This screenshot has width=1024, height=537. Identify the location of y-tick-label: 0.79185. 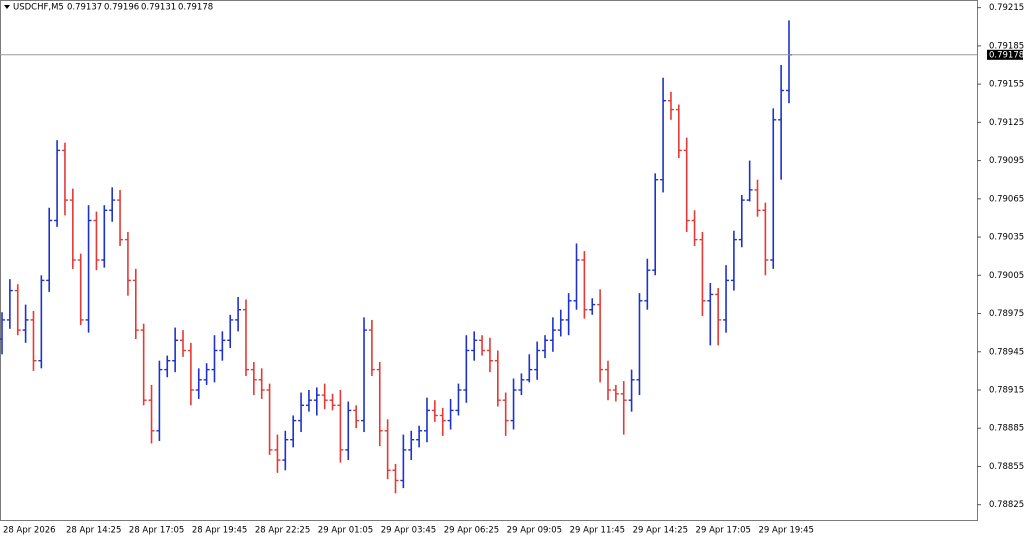
(1006, 46).